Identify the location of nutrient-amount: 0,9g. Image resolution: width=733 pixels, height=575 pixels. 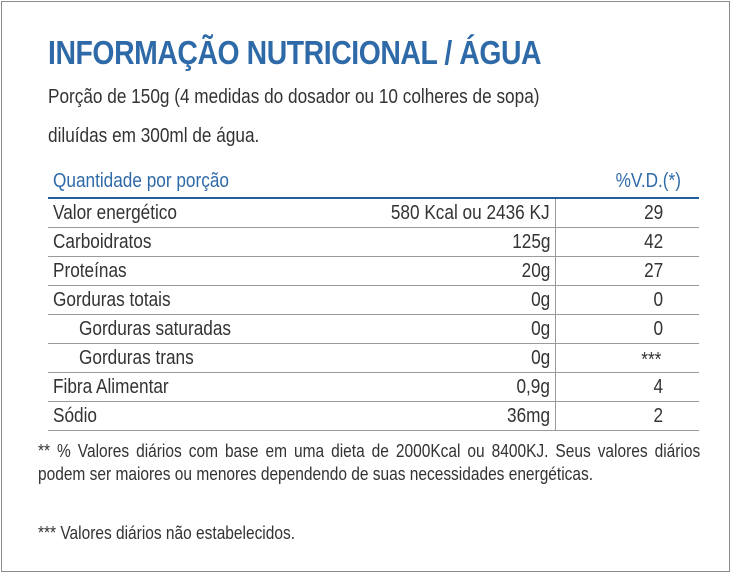
(533, 387).